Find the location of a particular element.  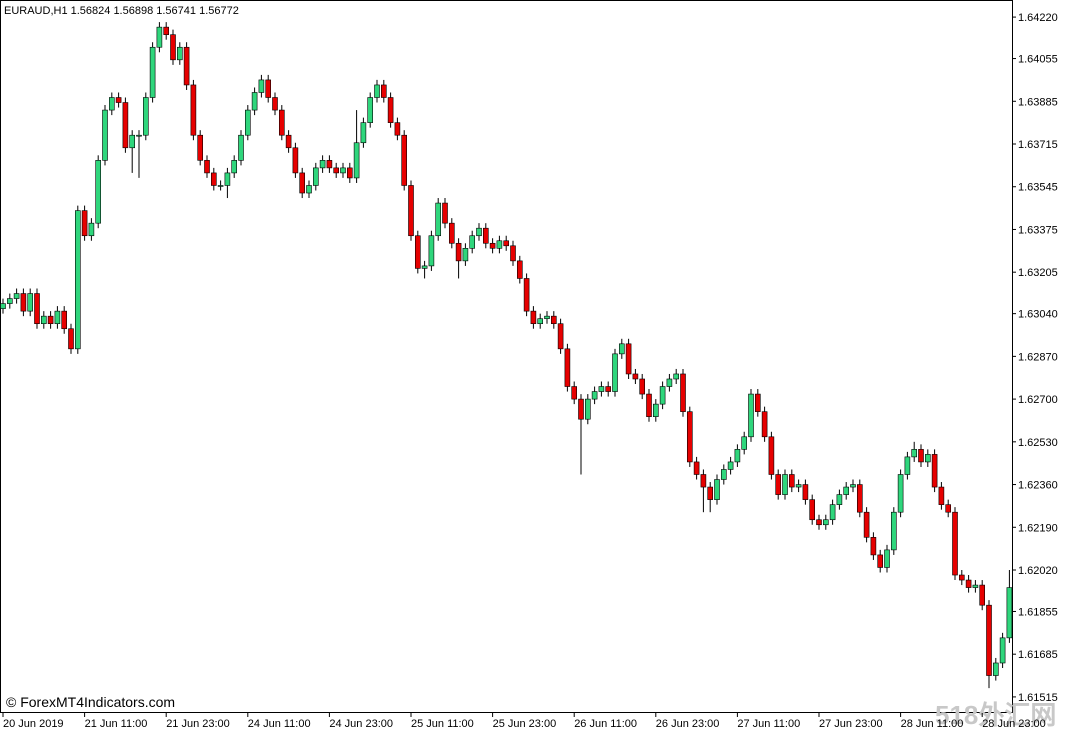

x-tick-label: 28 Jun 11:00 is located at coordinates (932, 724).